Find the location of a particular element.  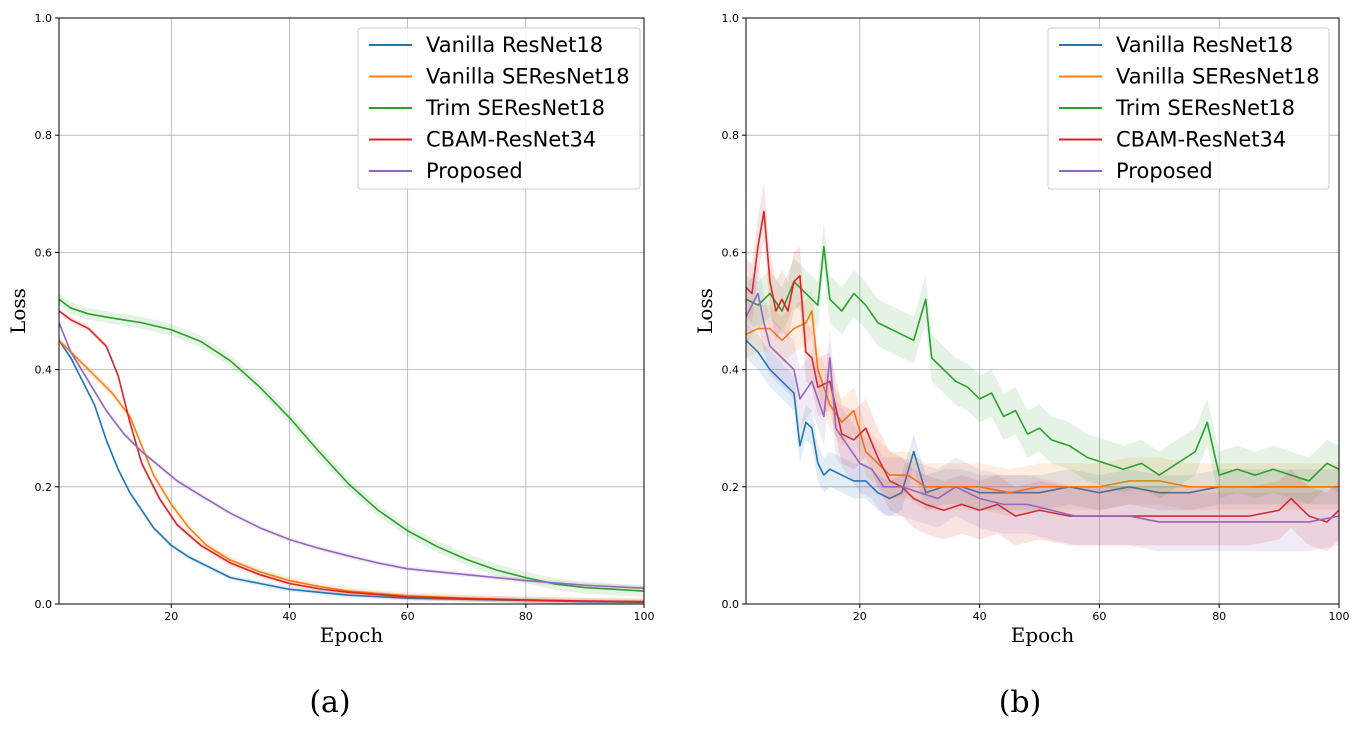

panel-caption: (a) is located at coordinates (329, 702).